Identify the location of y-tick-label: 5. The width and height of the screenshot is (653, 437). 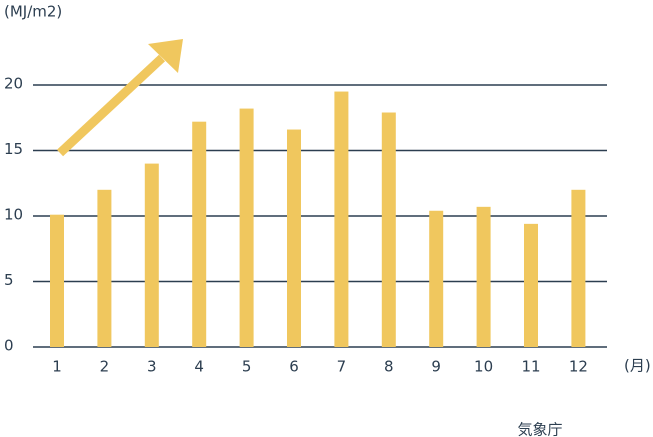
(9, 280).